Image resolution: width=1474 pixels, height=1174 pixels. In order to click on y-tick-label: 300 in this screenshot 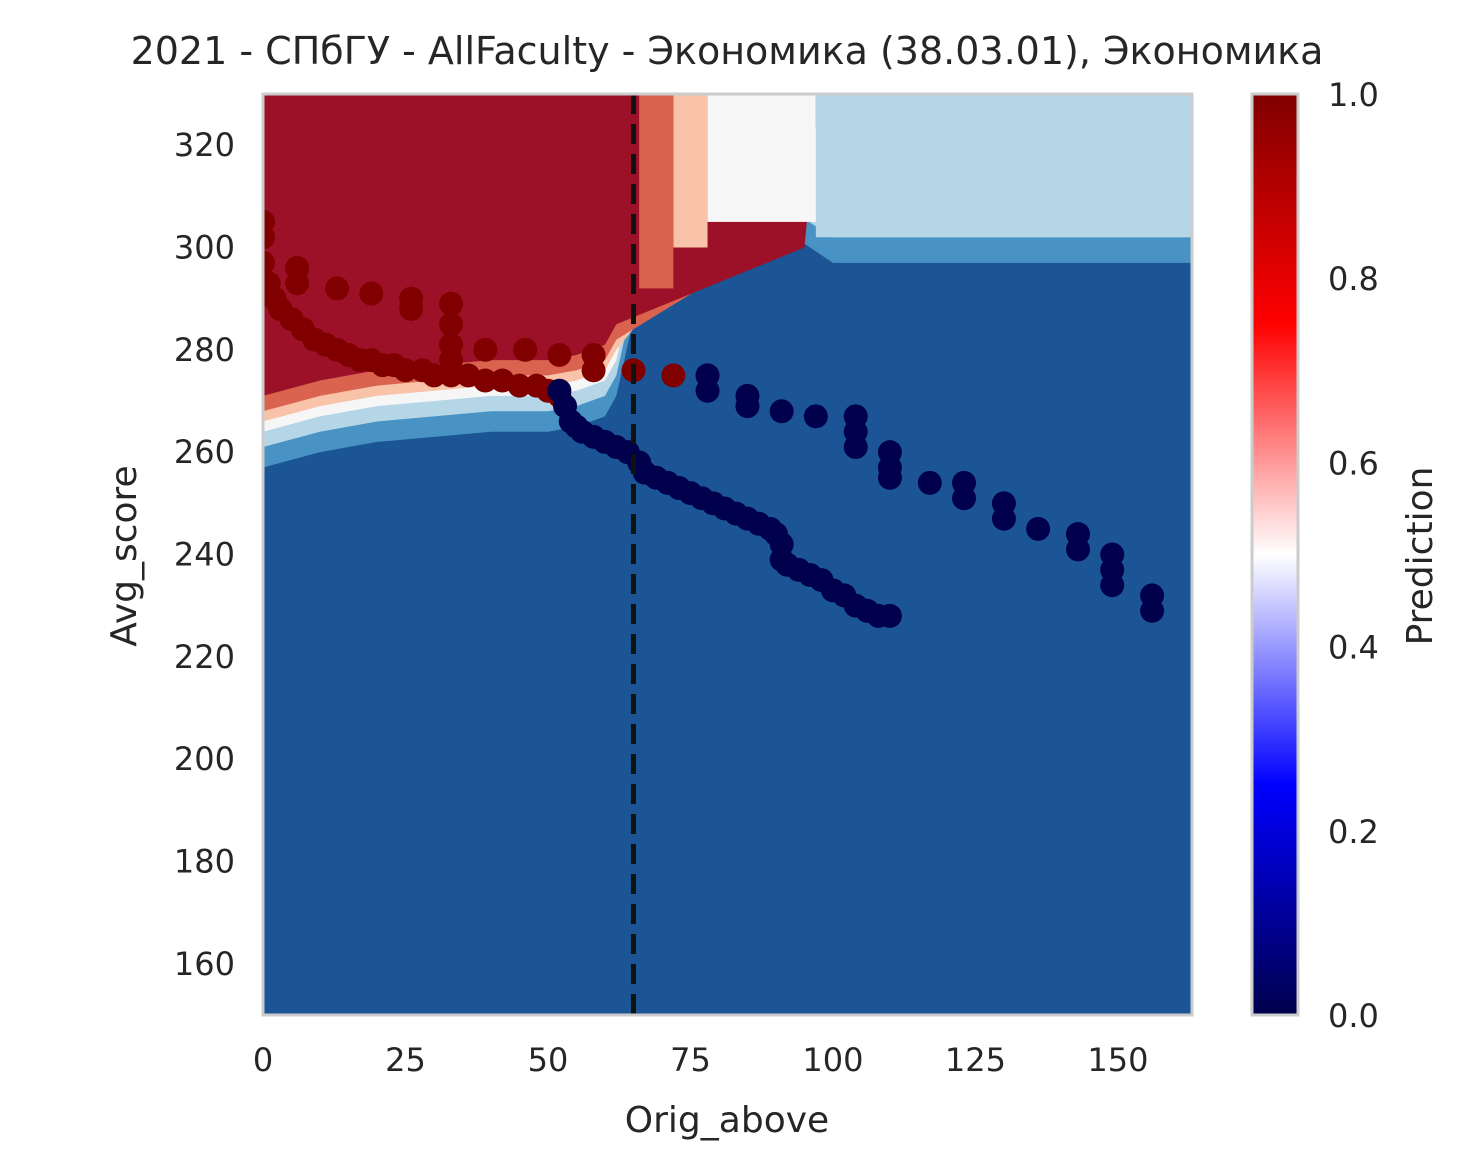, I will do `click(204, 248)`.